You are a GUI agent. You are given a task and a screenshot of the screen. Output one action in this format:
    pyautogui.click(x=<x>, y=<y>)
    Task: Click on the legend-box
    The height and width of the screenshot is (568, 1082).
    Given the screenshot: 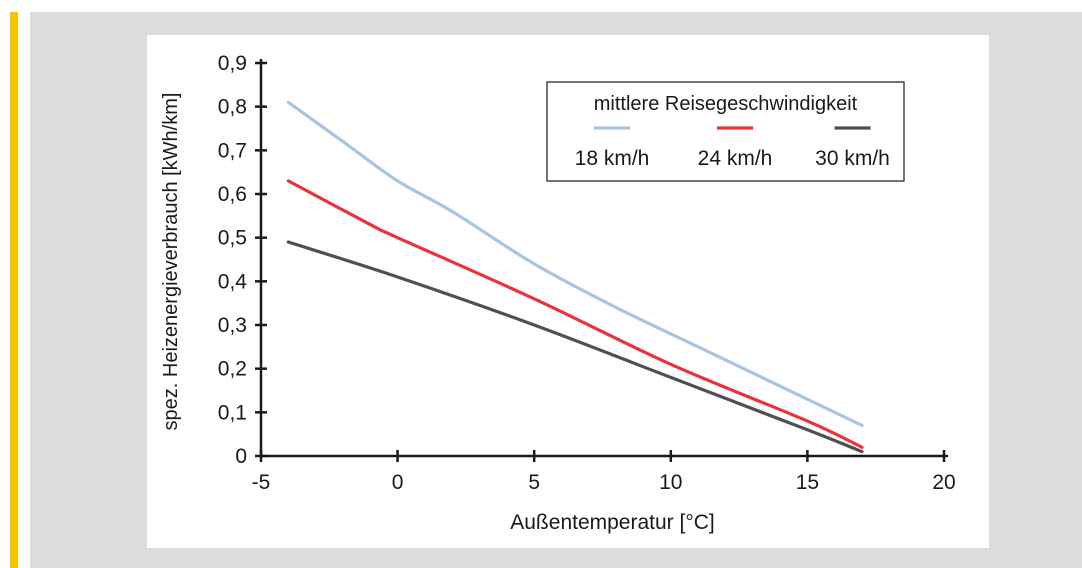 What is the action you would take?
    pyautogui.click(x=725, y=131)
    